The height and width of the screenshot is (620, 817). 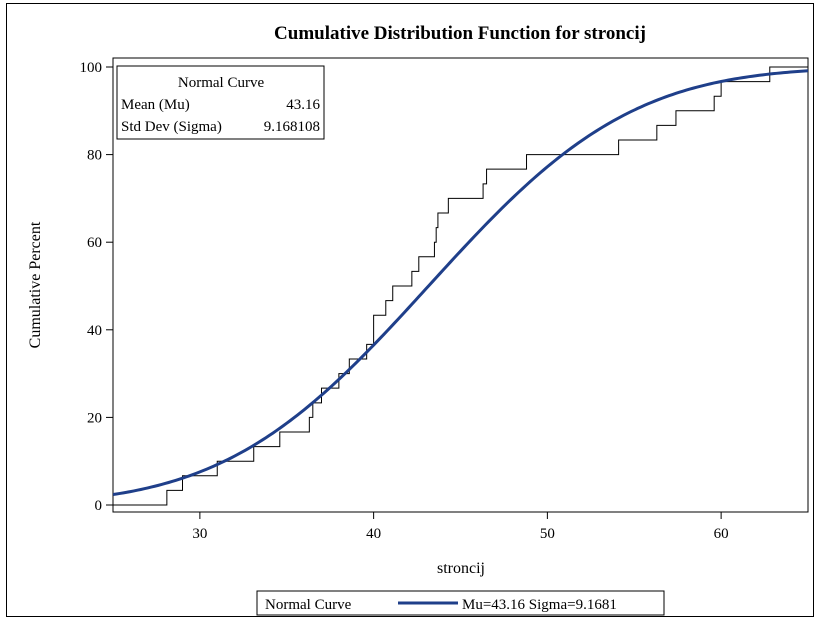 I want to click on y-tick-label: 40, so click(x=94, y=331).